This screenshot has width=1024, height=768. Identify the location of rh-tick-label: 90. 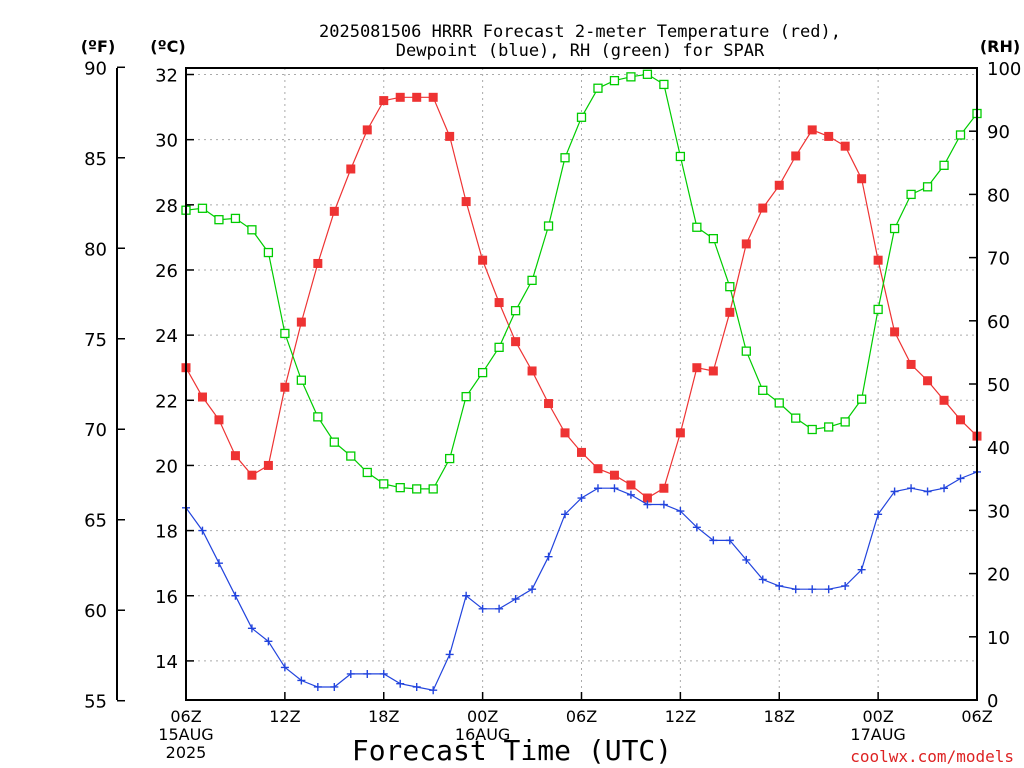
(998, 132).